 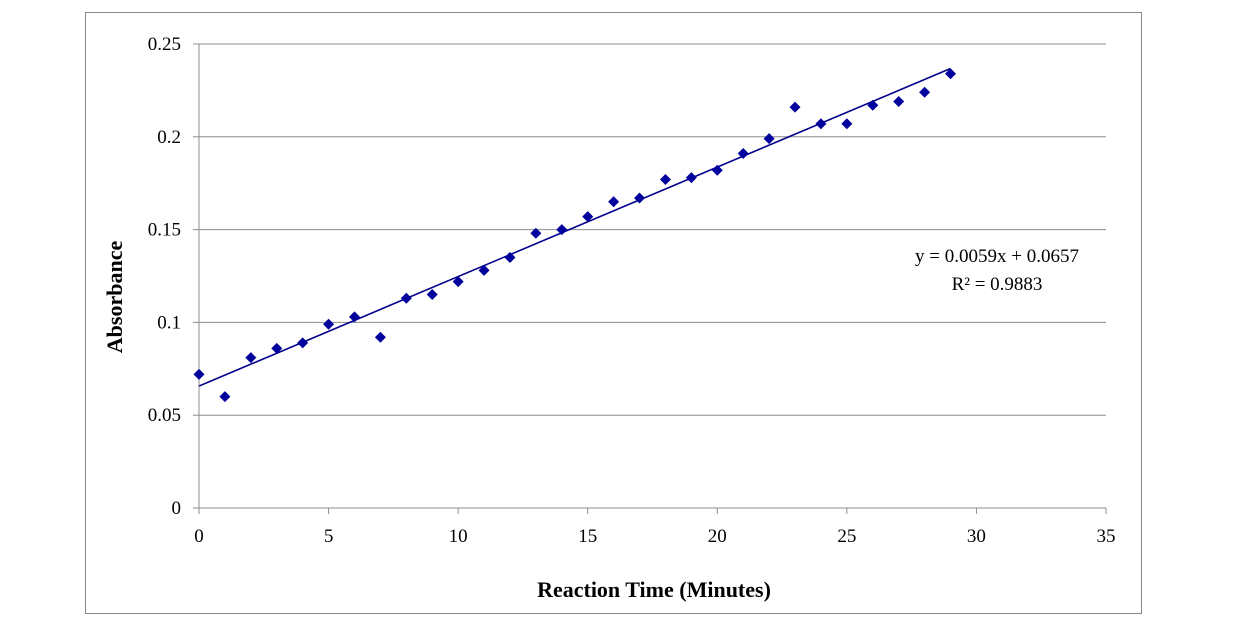 I want to click on x-tick-label: 25, so click(x=846, y=536).